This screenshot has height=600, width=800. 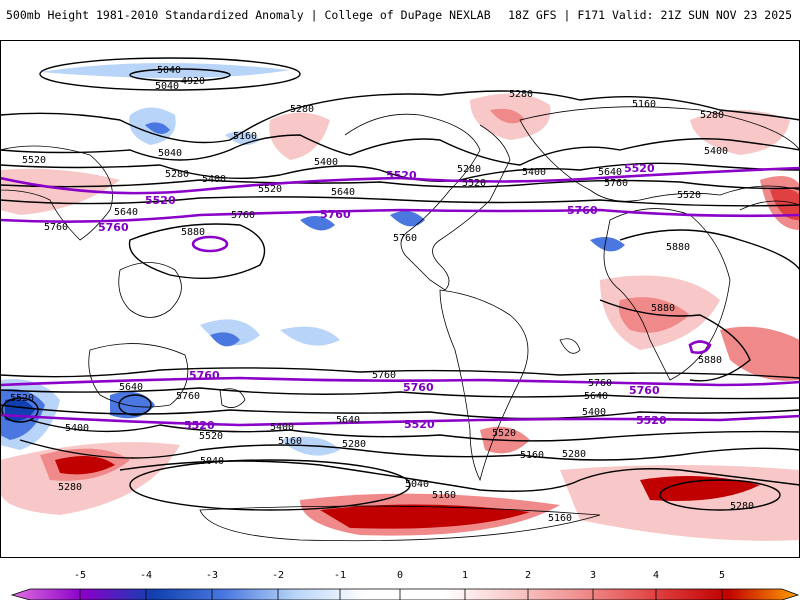 What do you see at coordinates (596, 396) in the screenshot?
I see `contour-label-5640-e: 5640` at bounding box center [596, 396].